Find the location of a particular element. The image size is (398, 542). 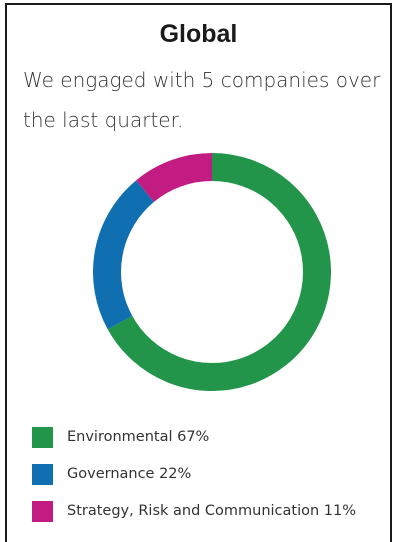

legend-swatch-governance is located at coordinates (42, 474).